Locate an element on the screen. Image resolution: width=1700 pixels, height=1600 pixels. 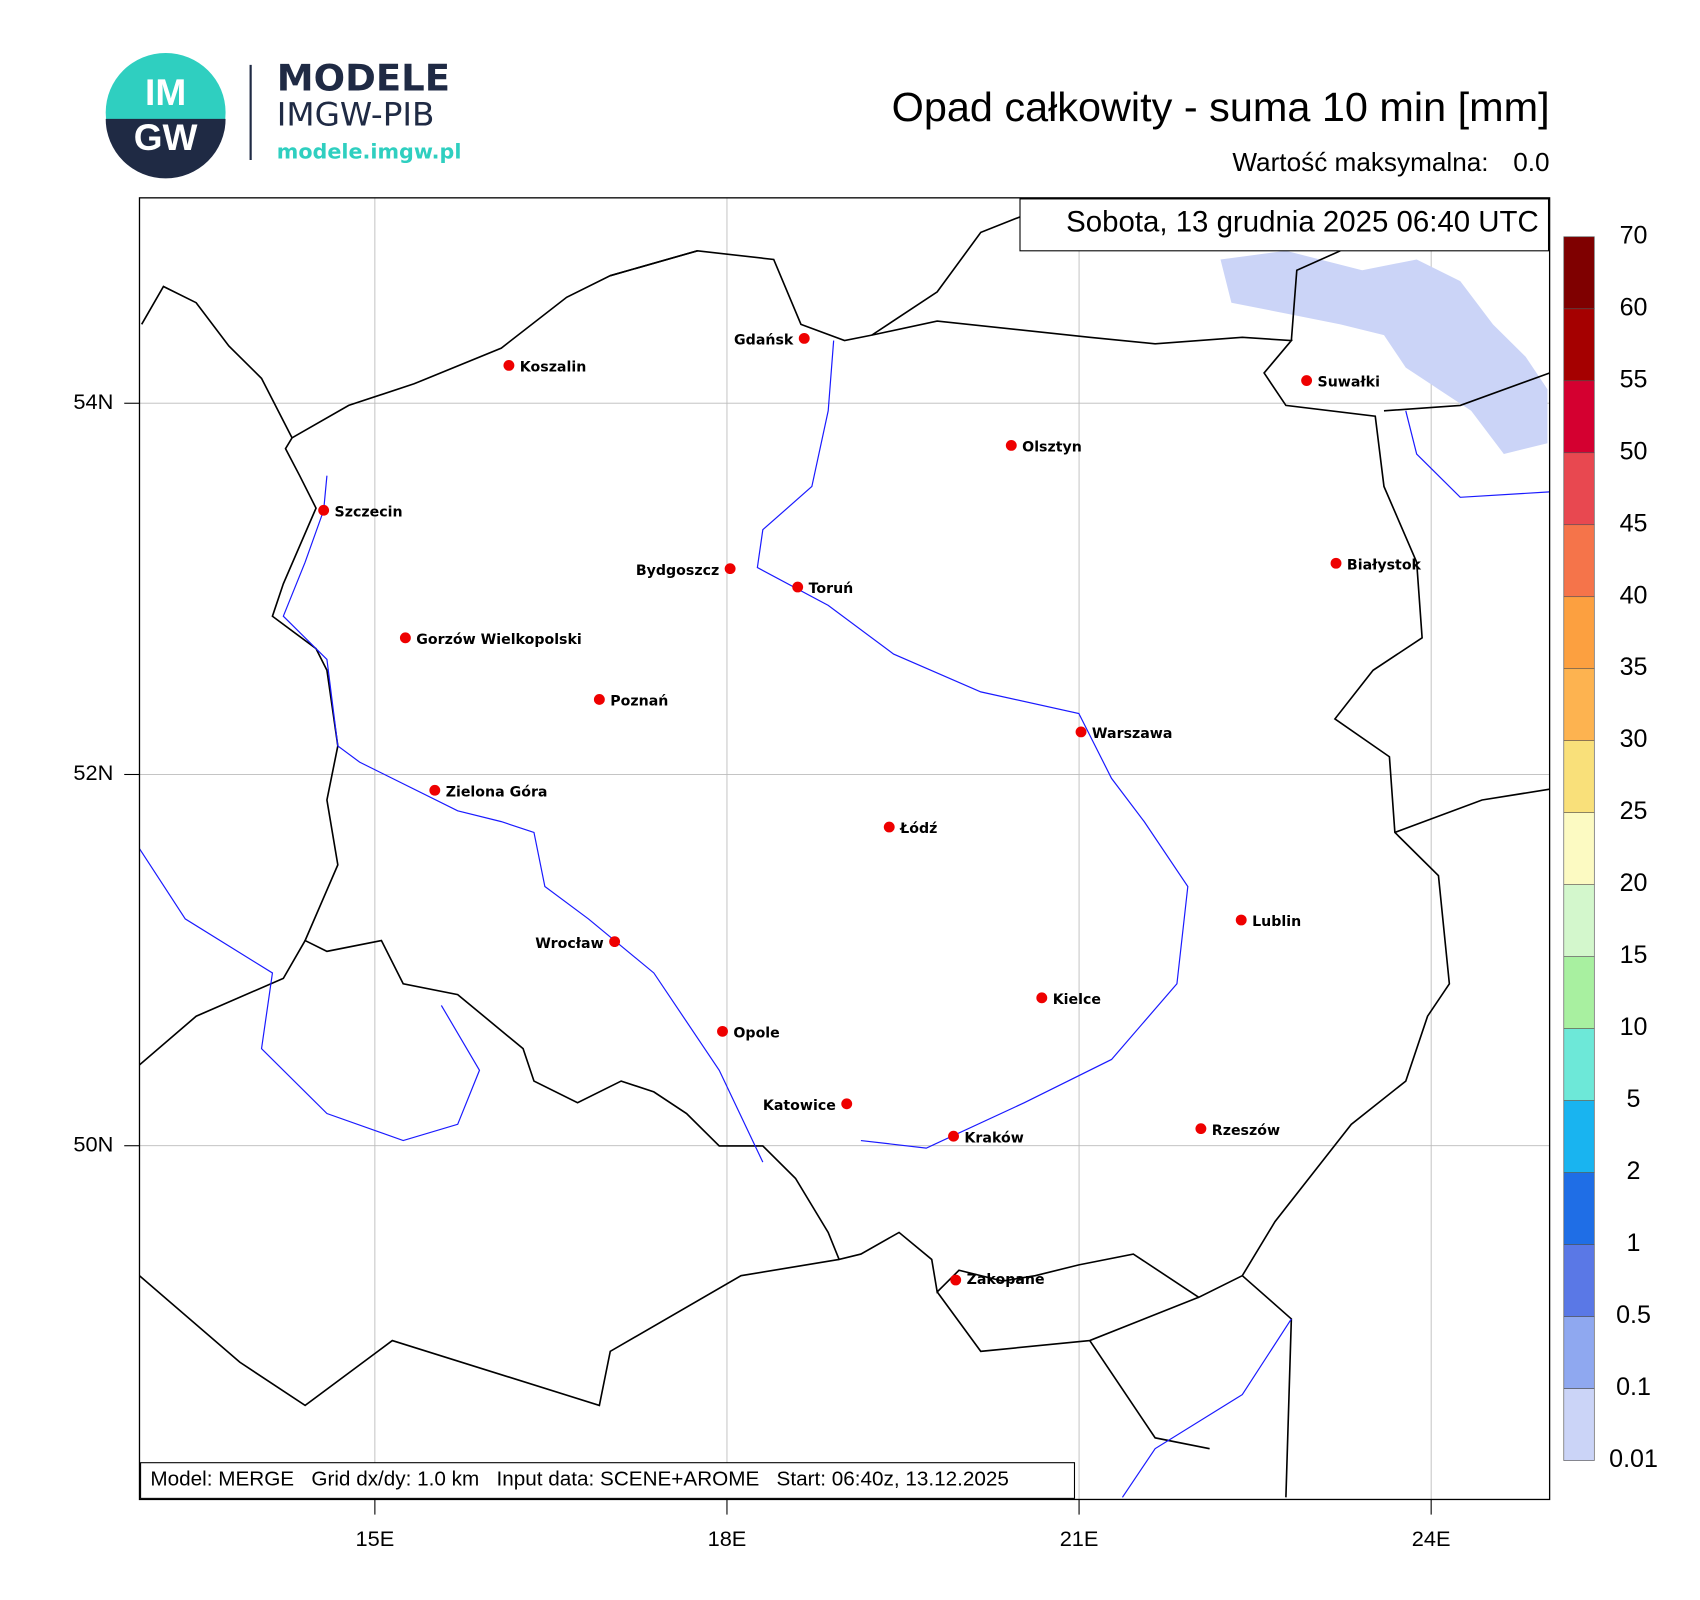
city-label: Lublin is located at coordinates (1276, 922).